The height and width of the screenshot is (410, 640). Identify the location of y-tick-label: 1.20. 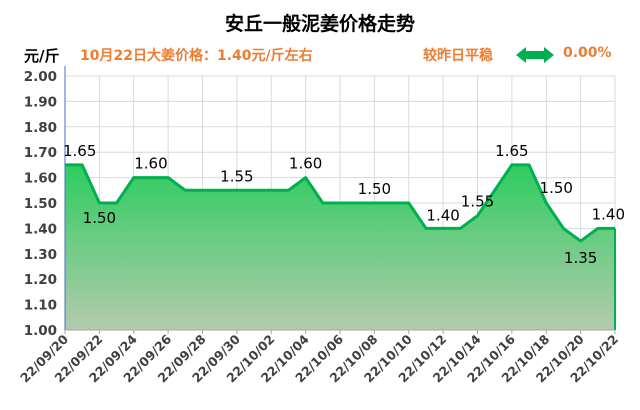
(40, 280).